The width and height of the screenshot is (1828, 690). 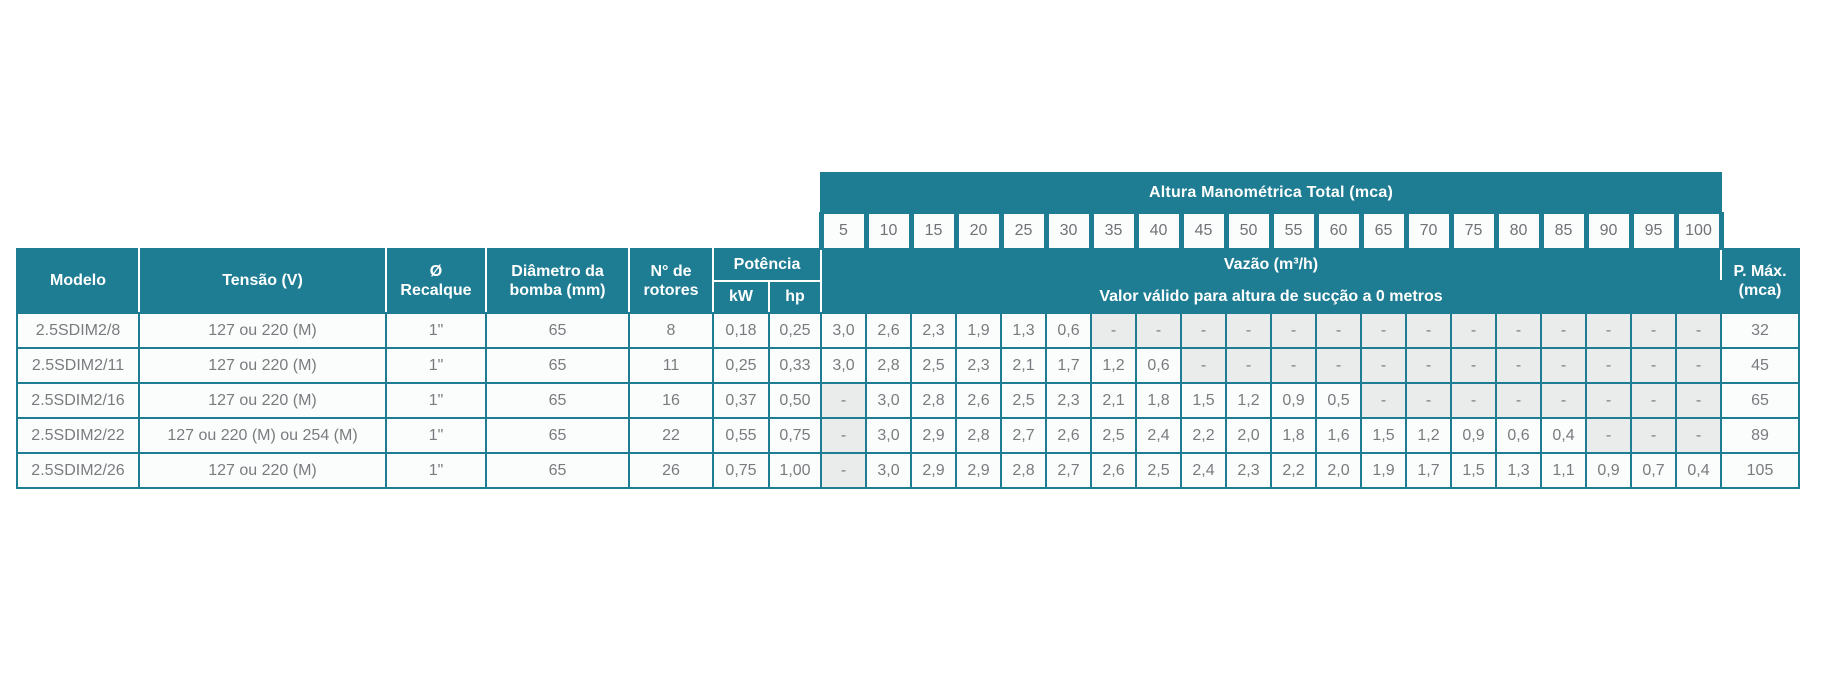 What do you see at coordinates (671, 290) in the screenshot?
I see `header-line: rotores` at bounding box center [671, 290].